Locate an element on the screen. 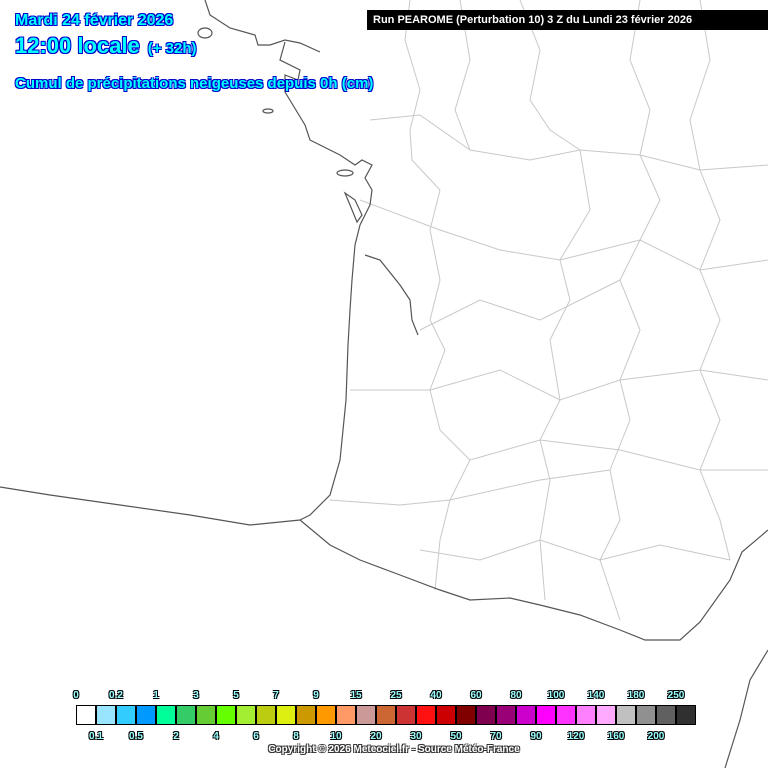 The width and height of the screenshot is (768, 768). legend-label: 90 is located at coordinates (536, 736).